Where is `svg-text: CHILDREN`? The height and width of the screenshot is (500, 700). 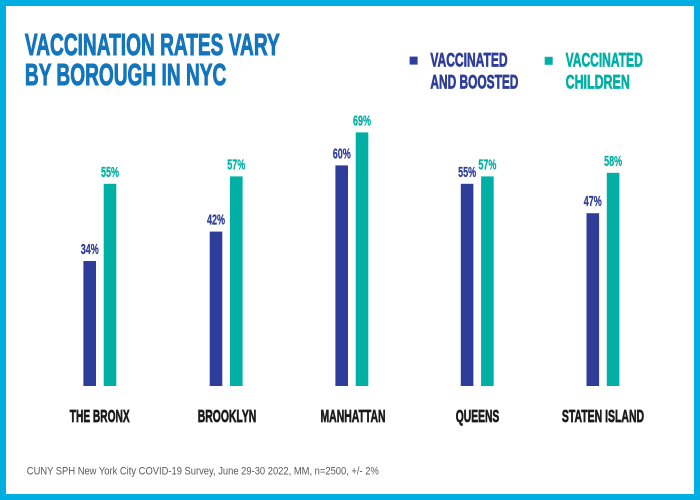 svg-text: CHILDREN is located at coordinates (598, 83).